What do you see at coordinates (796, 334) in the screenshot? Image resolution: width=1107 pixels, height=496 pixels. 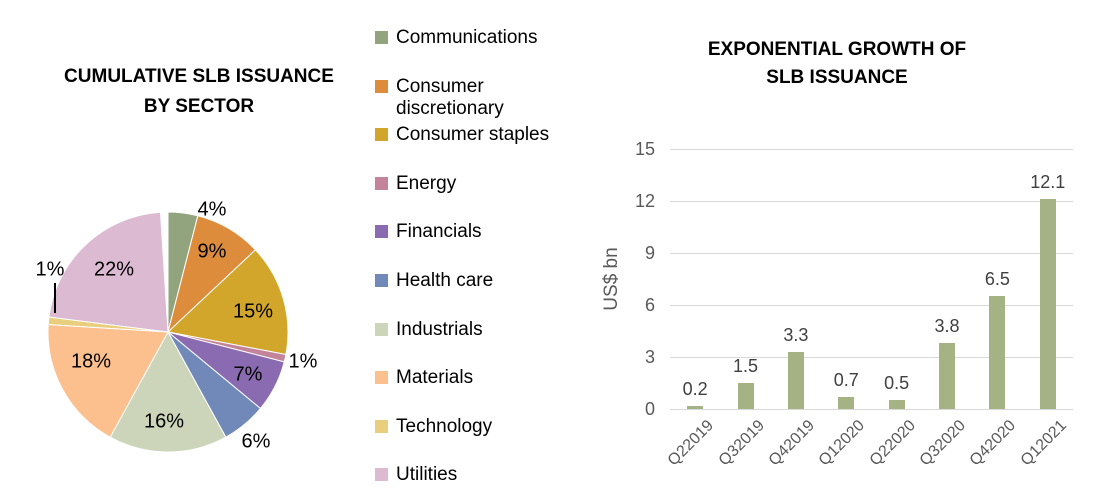 I see `bar-data-label: 3.3` at bounding box center [796, 334].